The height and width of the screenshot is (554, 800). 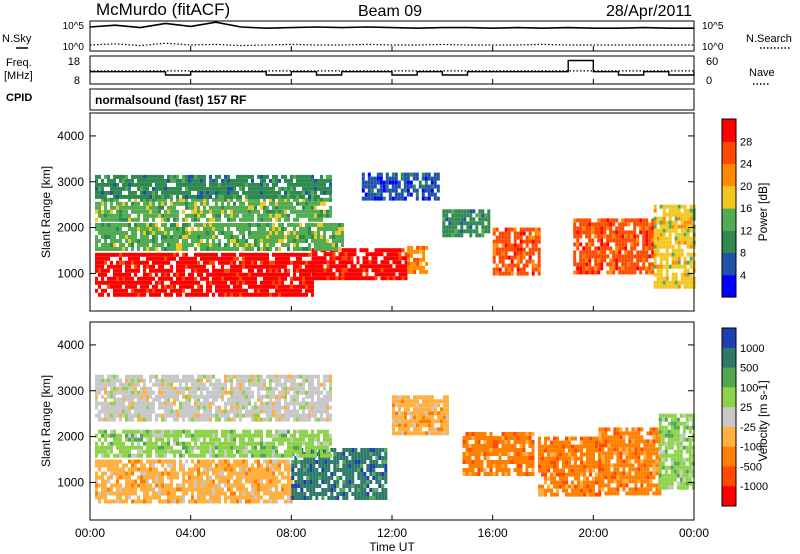 I want to click on velocity-colorbar-tick-7: -1000, so click(x=754, y=487).